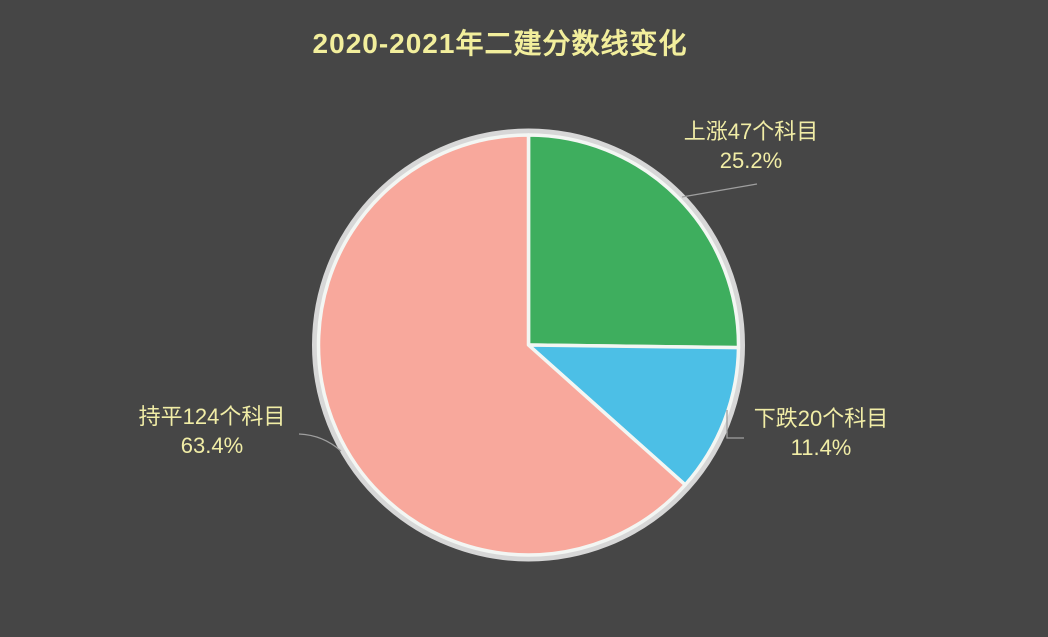 This screenshot has height=637, width=1048. I want to click on slice-label-up: 上涨47个科目 25.2%, so click(751, 146).